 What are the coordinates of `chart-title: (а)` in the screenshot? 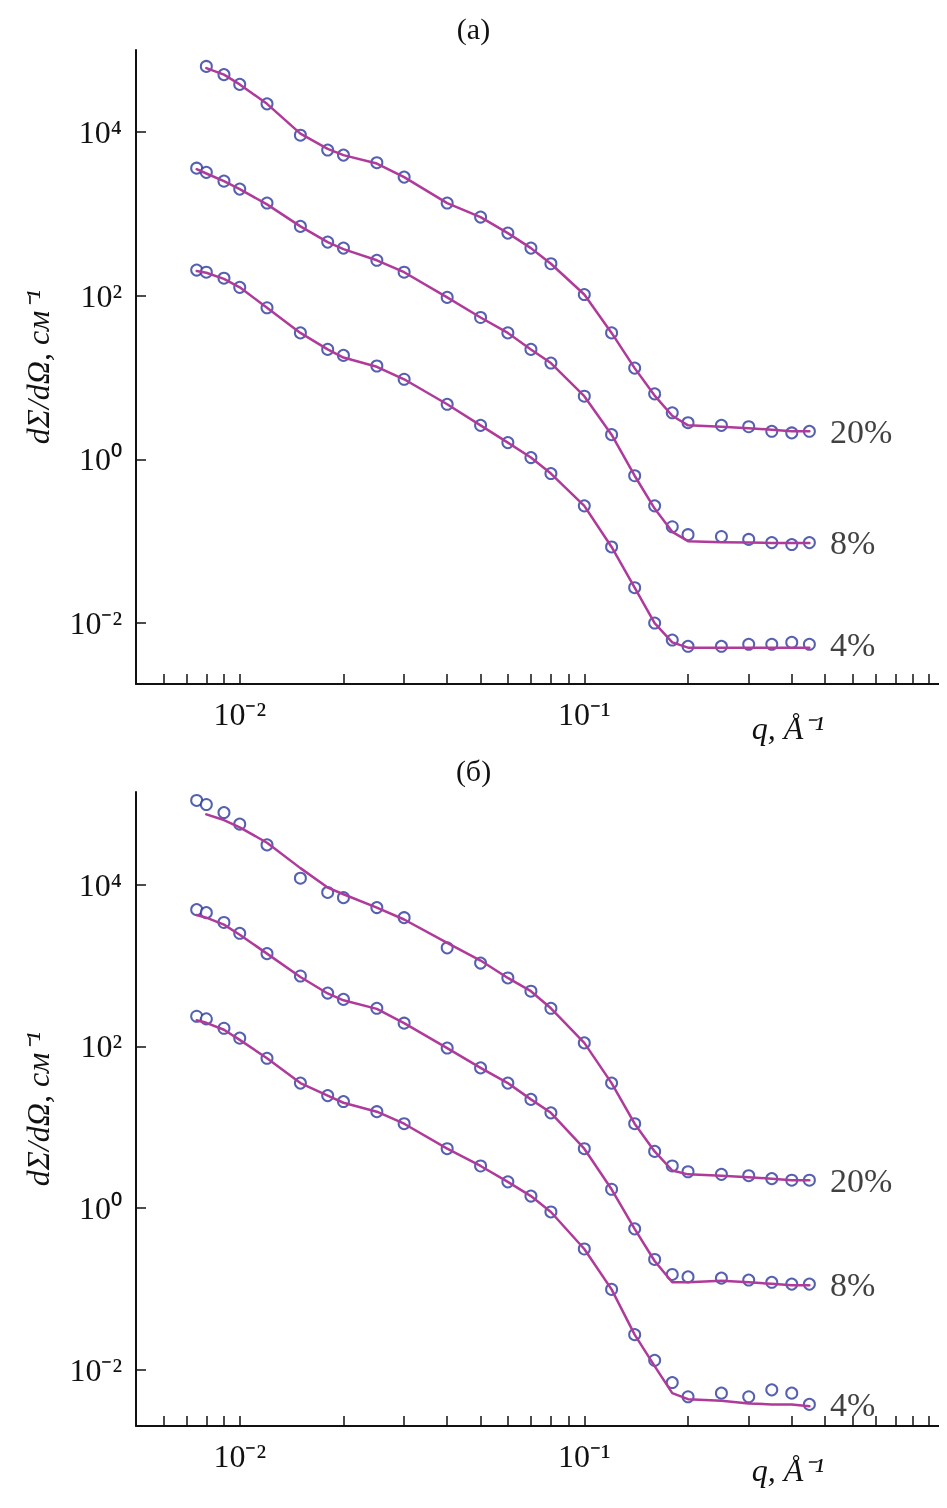 It's located at (473, 28).